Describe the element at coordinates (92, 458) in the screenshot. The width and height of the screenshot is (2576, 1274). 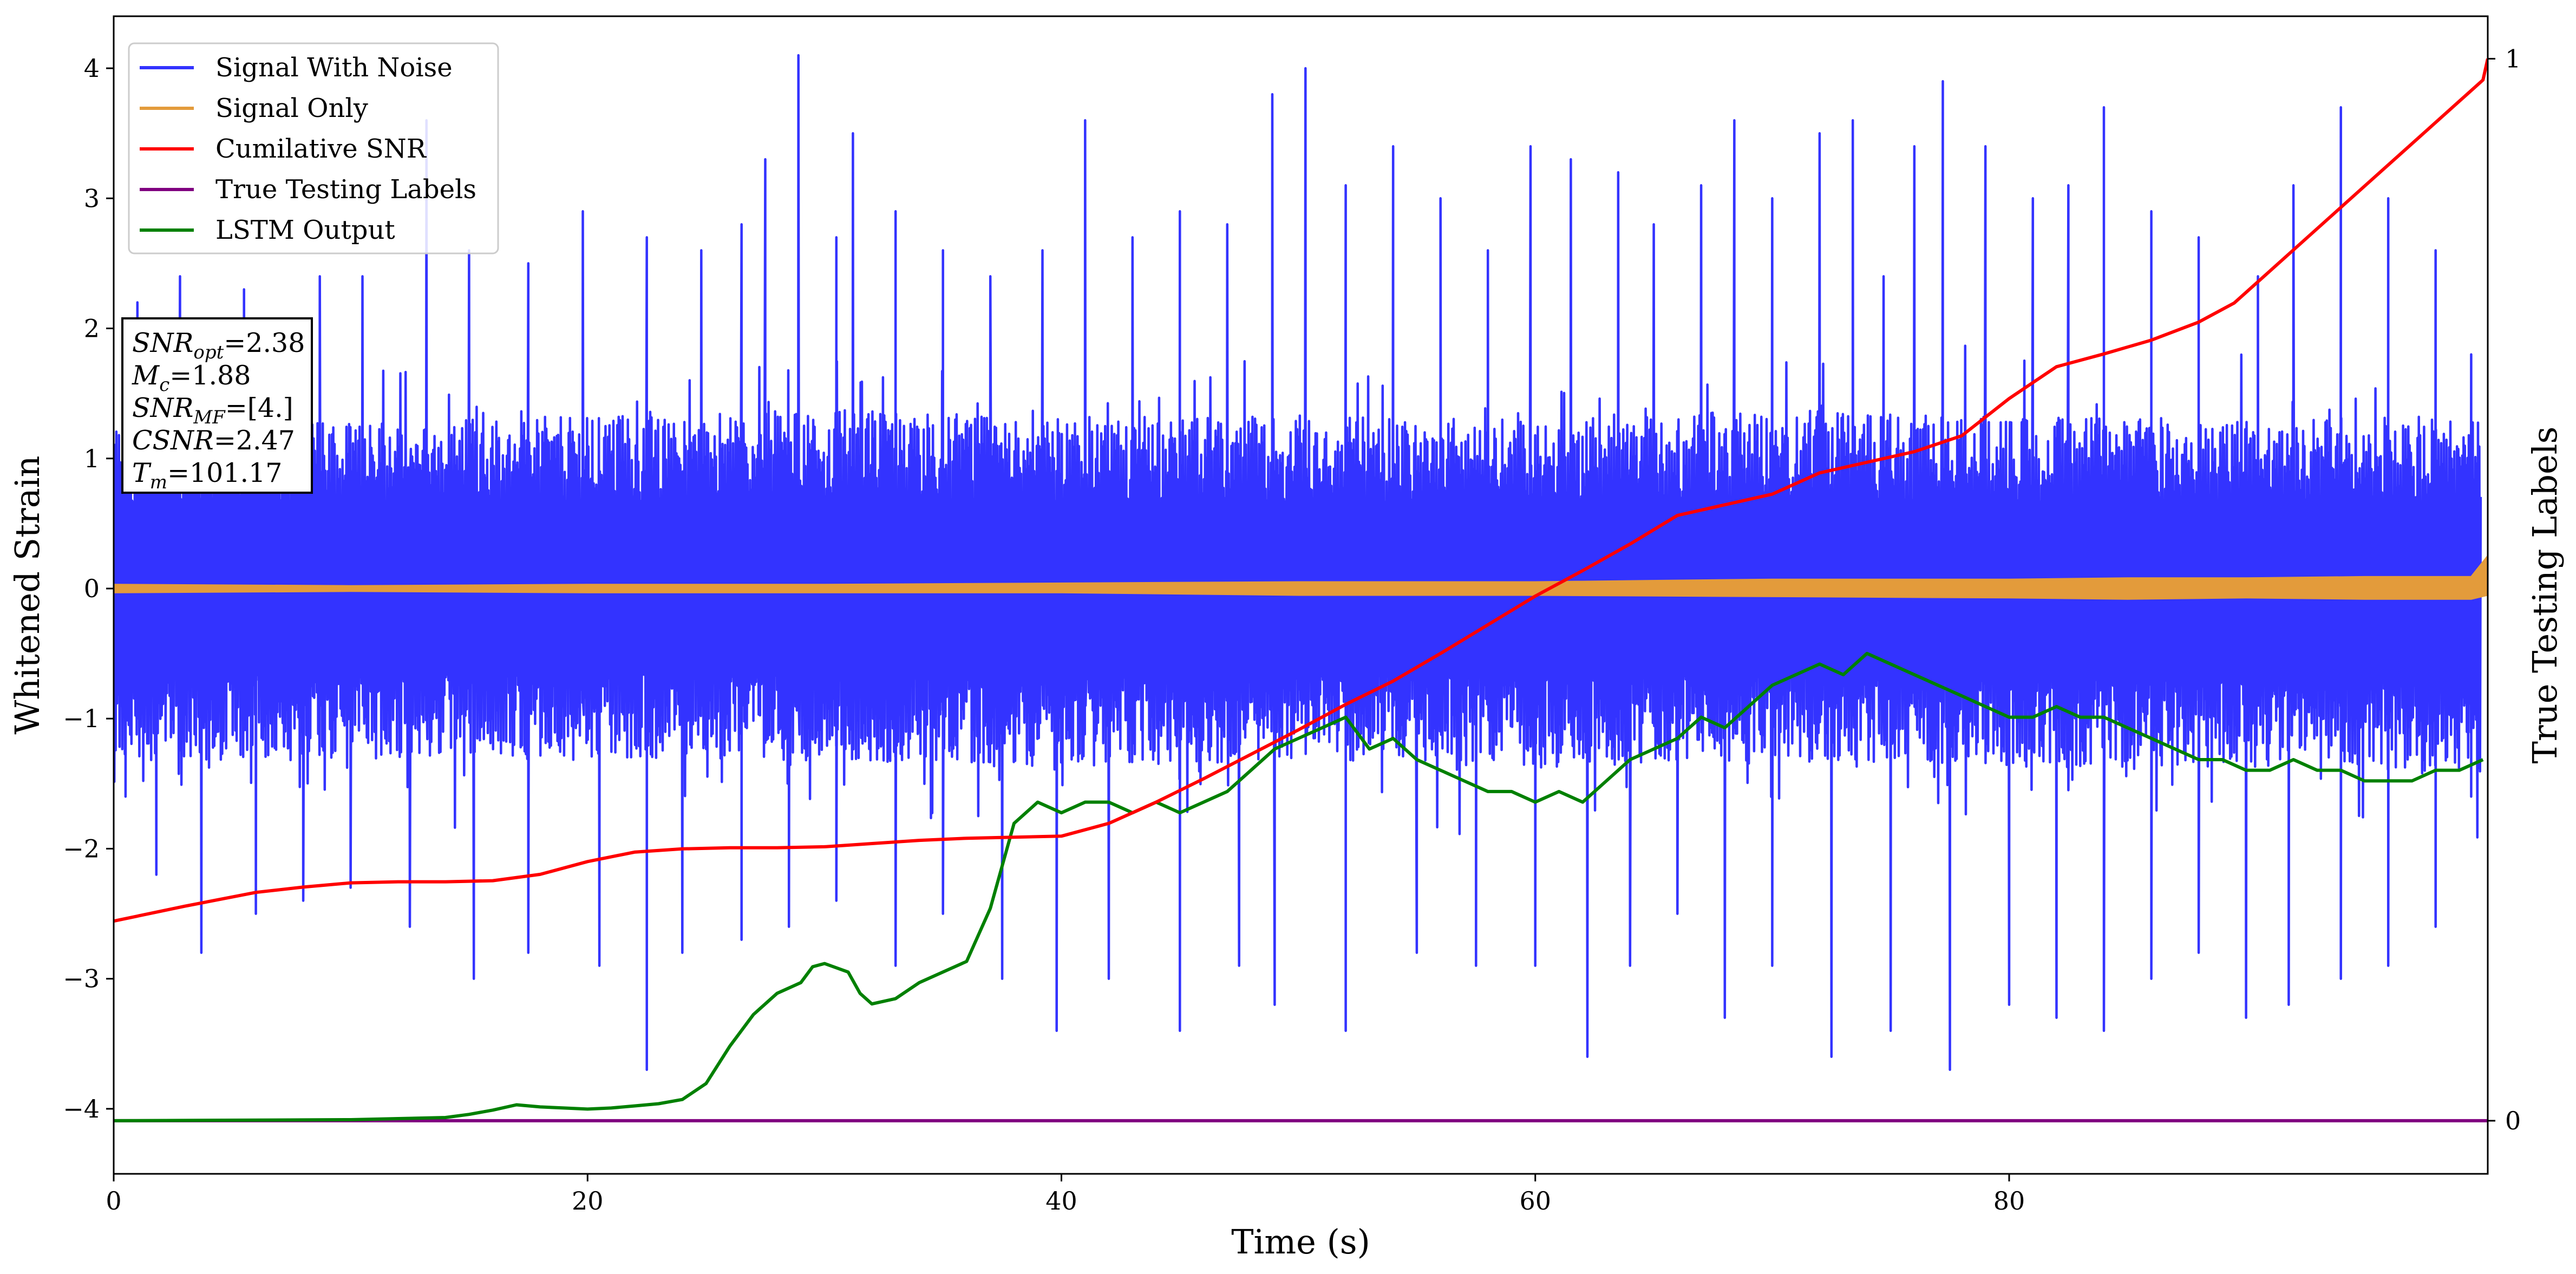
I see `y-tick-label: 1` at that location.